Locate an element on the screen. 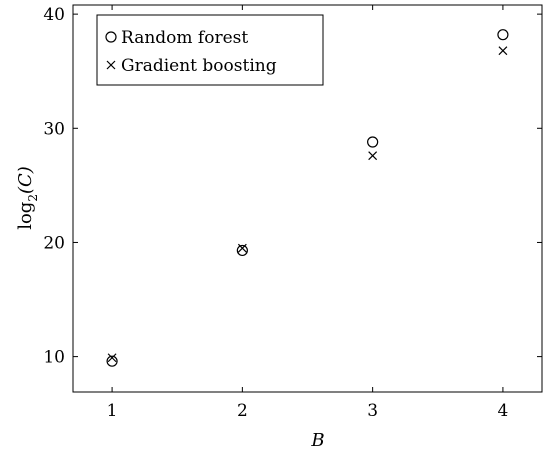  legend-box is located at coordinates (210, 50).